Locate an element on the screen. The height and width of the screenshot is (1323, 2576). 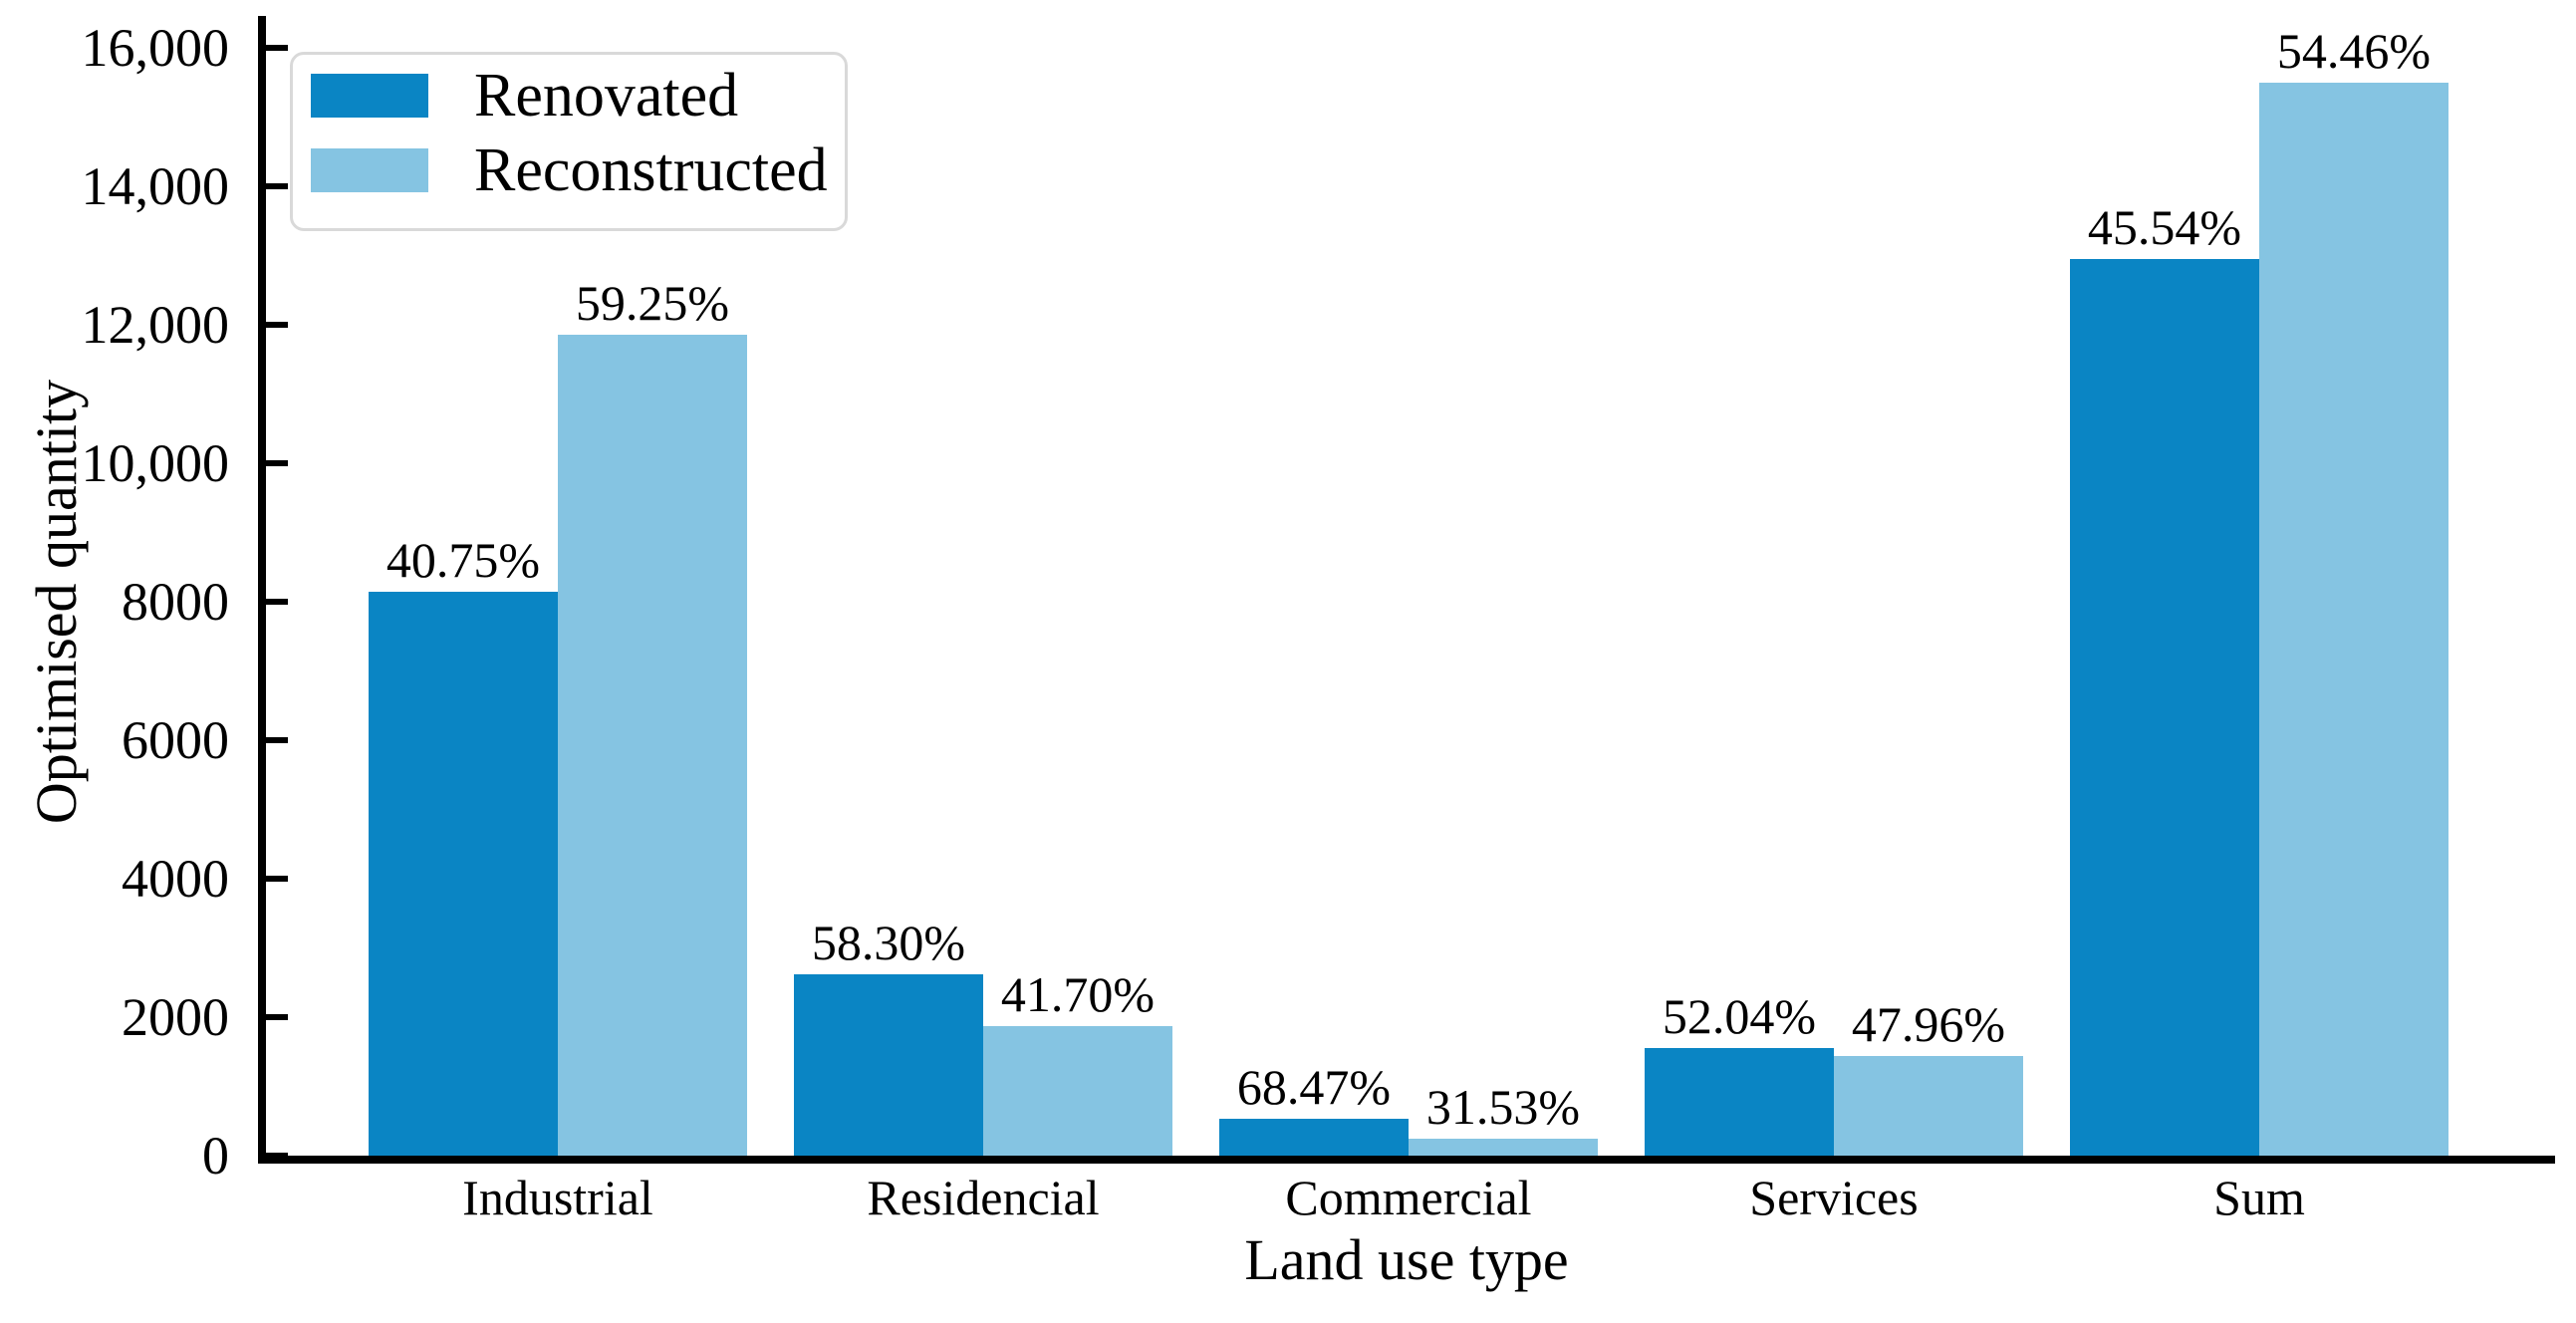
bar-renovated-commercial is located at coordinates (1314, 1138).